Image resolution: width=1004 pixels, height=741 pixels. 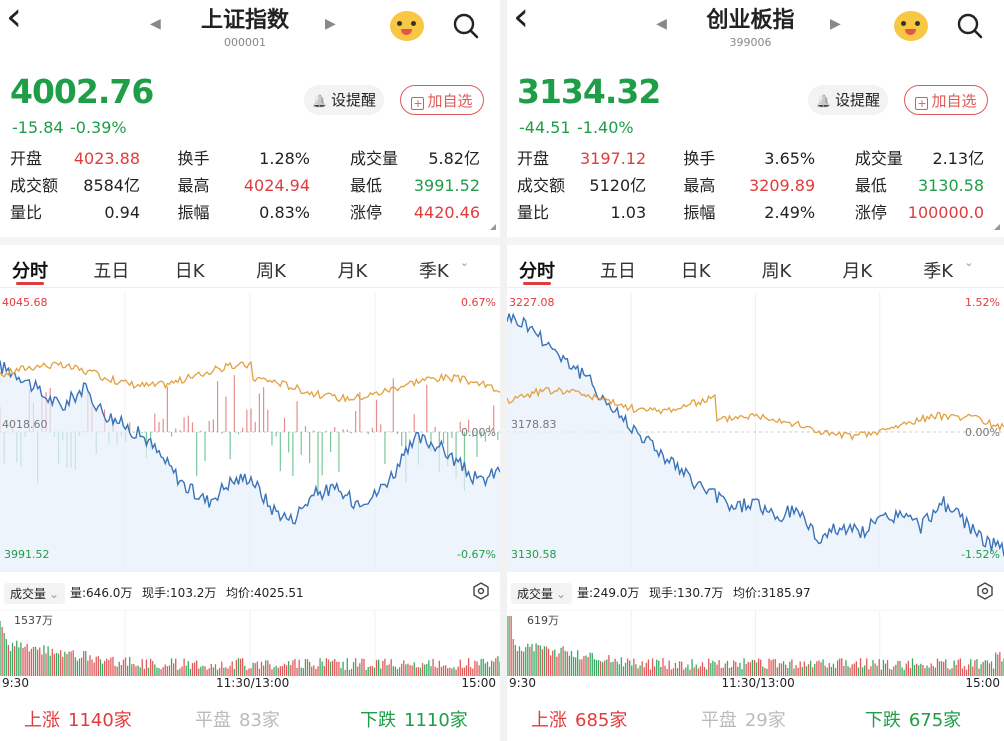 I want to click on add-icon: +, so click(x=418, y=103).